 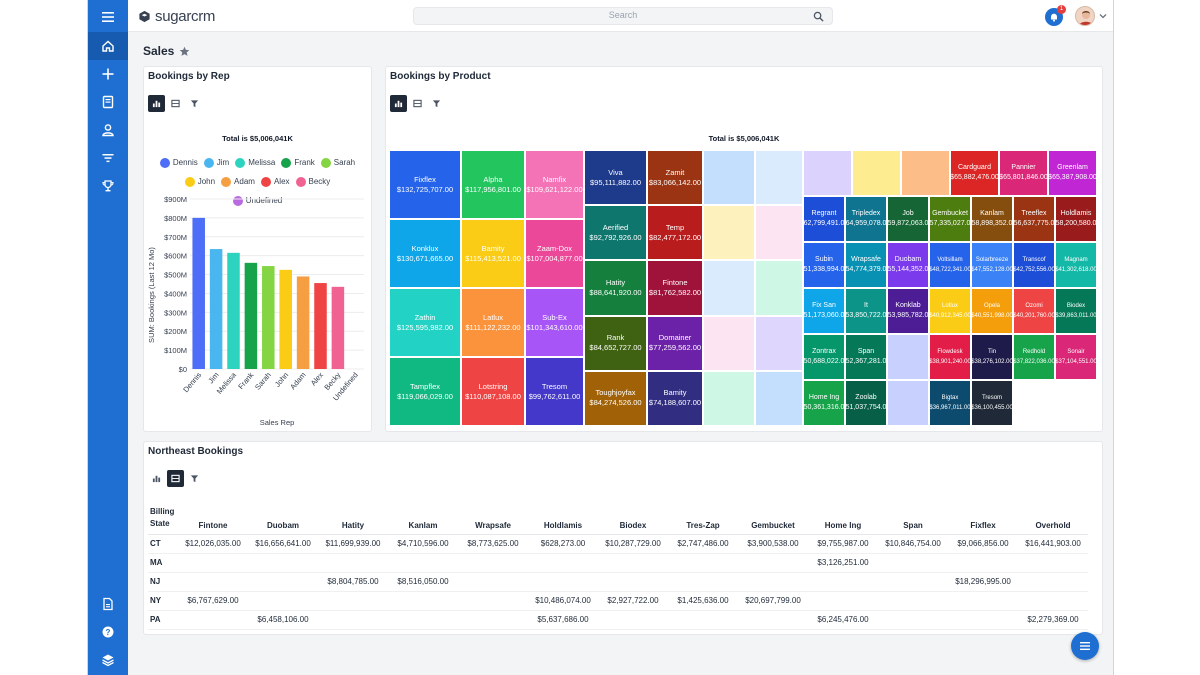 What do you see at coordinates (1077, 312) in the screenshot?
I see `treemap-cell: Biodex $39,863,011.00` at bounding box center [1077, 312].